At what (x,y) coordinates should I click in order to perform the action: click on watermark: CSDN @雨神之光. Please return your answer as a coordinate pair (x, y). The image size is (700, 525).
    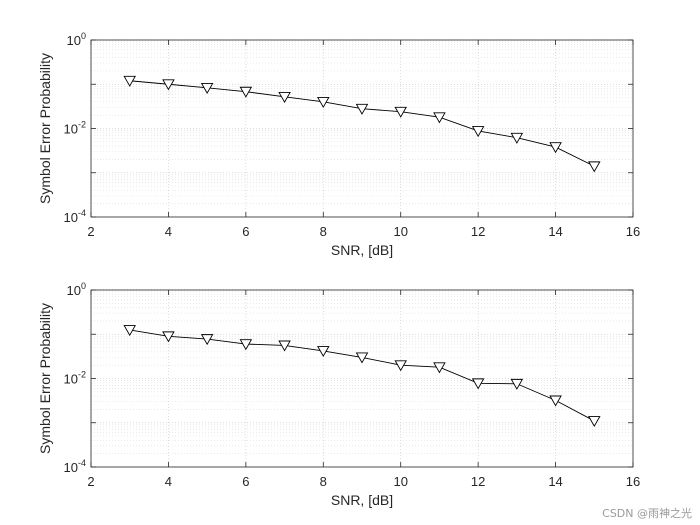
    Looking at the image, I should click on (647, 513).